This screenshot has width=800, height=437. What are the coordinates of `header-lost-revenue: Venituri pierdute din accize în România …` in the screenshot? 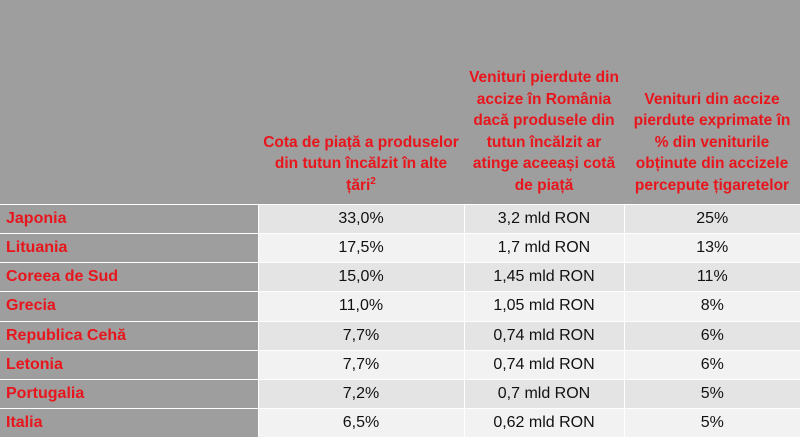 It's located at (544, 102).